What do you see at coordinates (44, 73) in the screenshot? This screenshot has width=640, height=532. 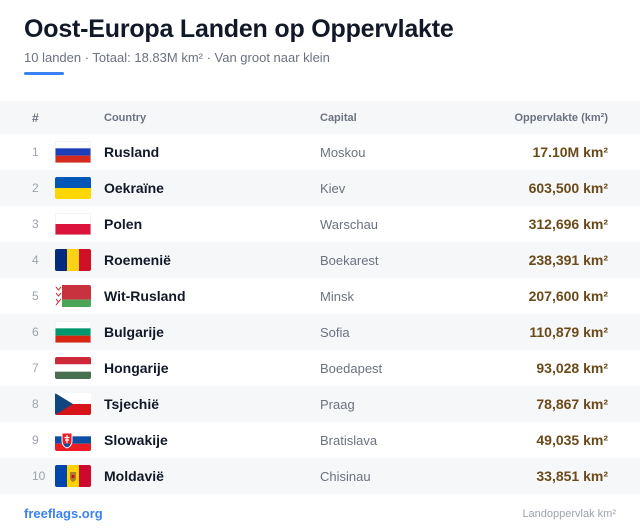 I see `title-accent-bar` at bounding box center [44, 73].